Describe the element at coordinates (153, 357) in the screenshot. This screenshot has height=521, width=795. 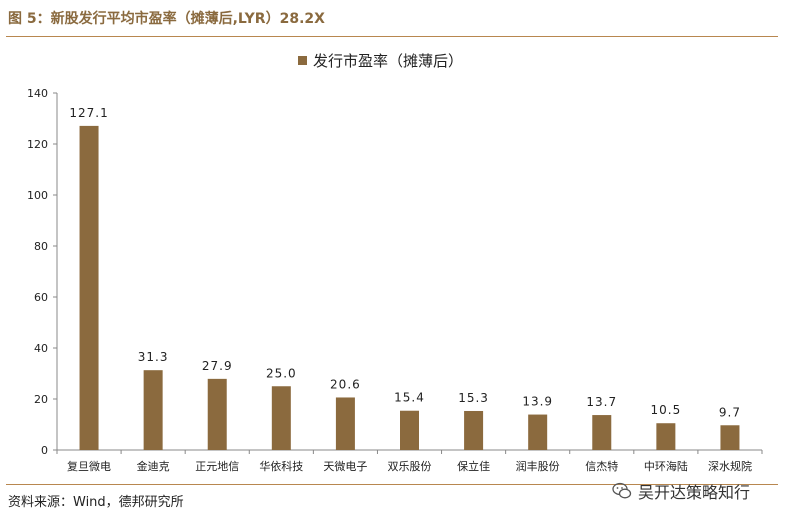
I see `data-label: 31.3` at that location.